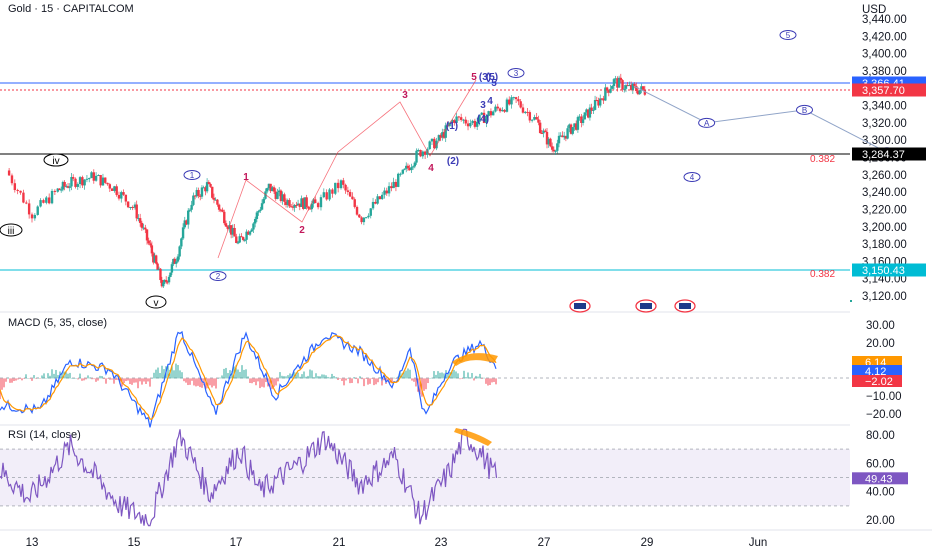 The image size is (932, 550). Describe the element at coordinates (889, 177) in the screenshot. I see `price-tags: 3,366.413,357.703,284.373,150.43` at that location.